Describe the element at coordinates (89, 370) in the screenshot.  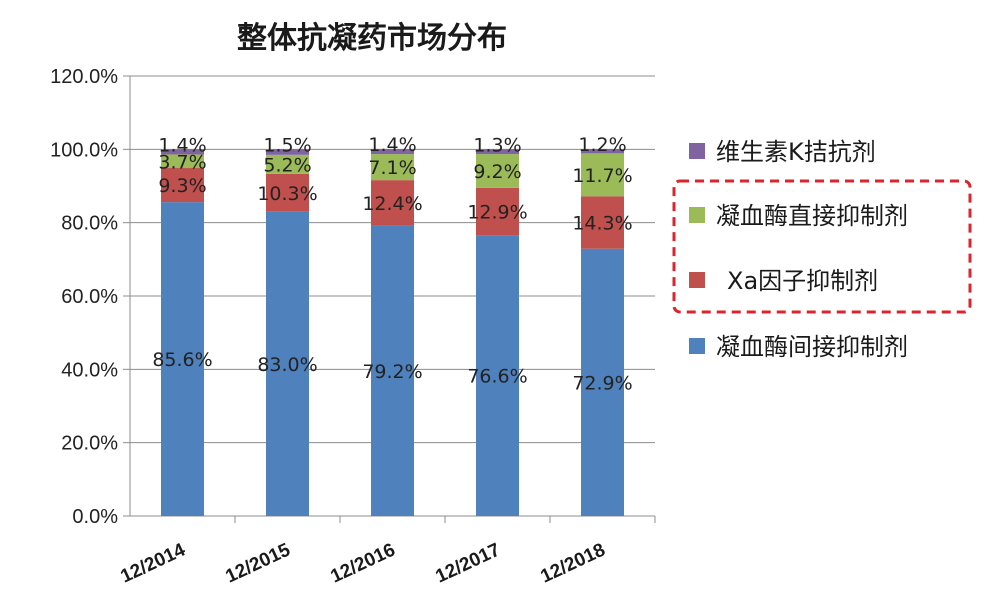
I see `y-tick-label: 40.0%` at that location.